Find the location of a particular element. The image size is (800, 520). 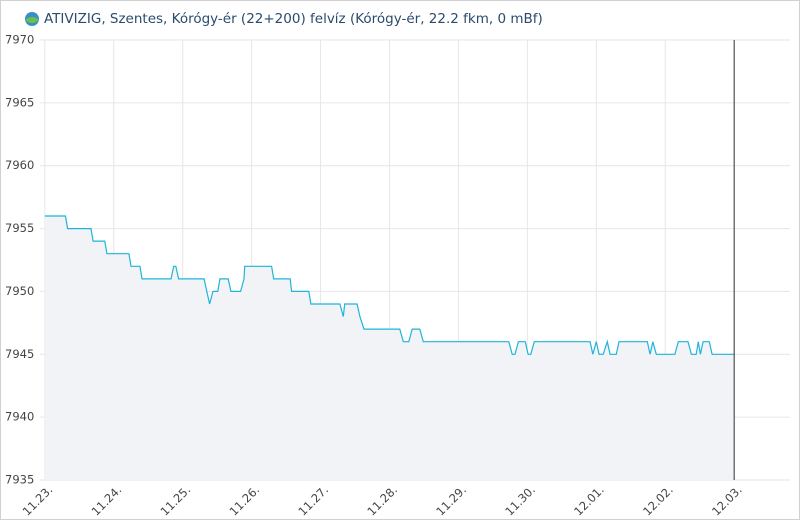

y-tick-label: 7940 is located at coordinates (19, 417).